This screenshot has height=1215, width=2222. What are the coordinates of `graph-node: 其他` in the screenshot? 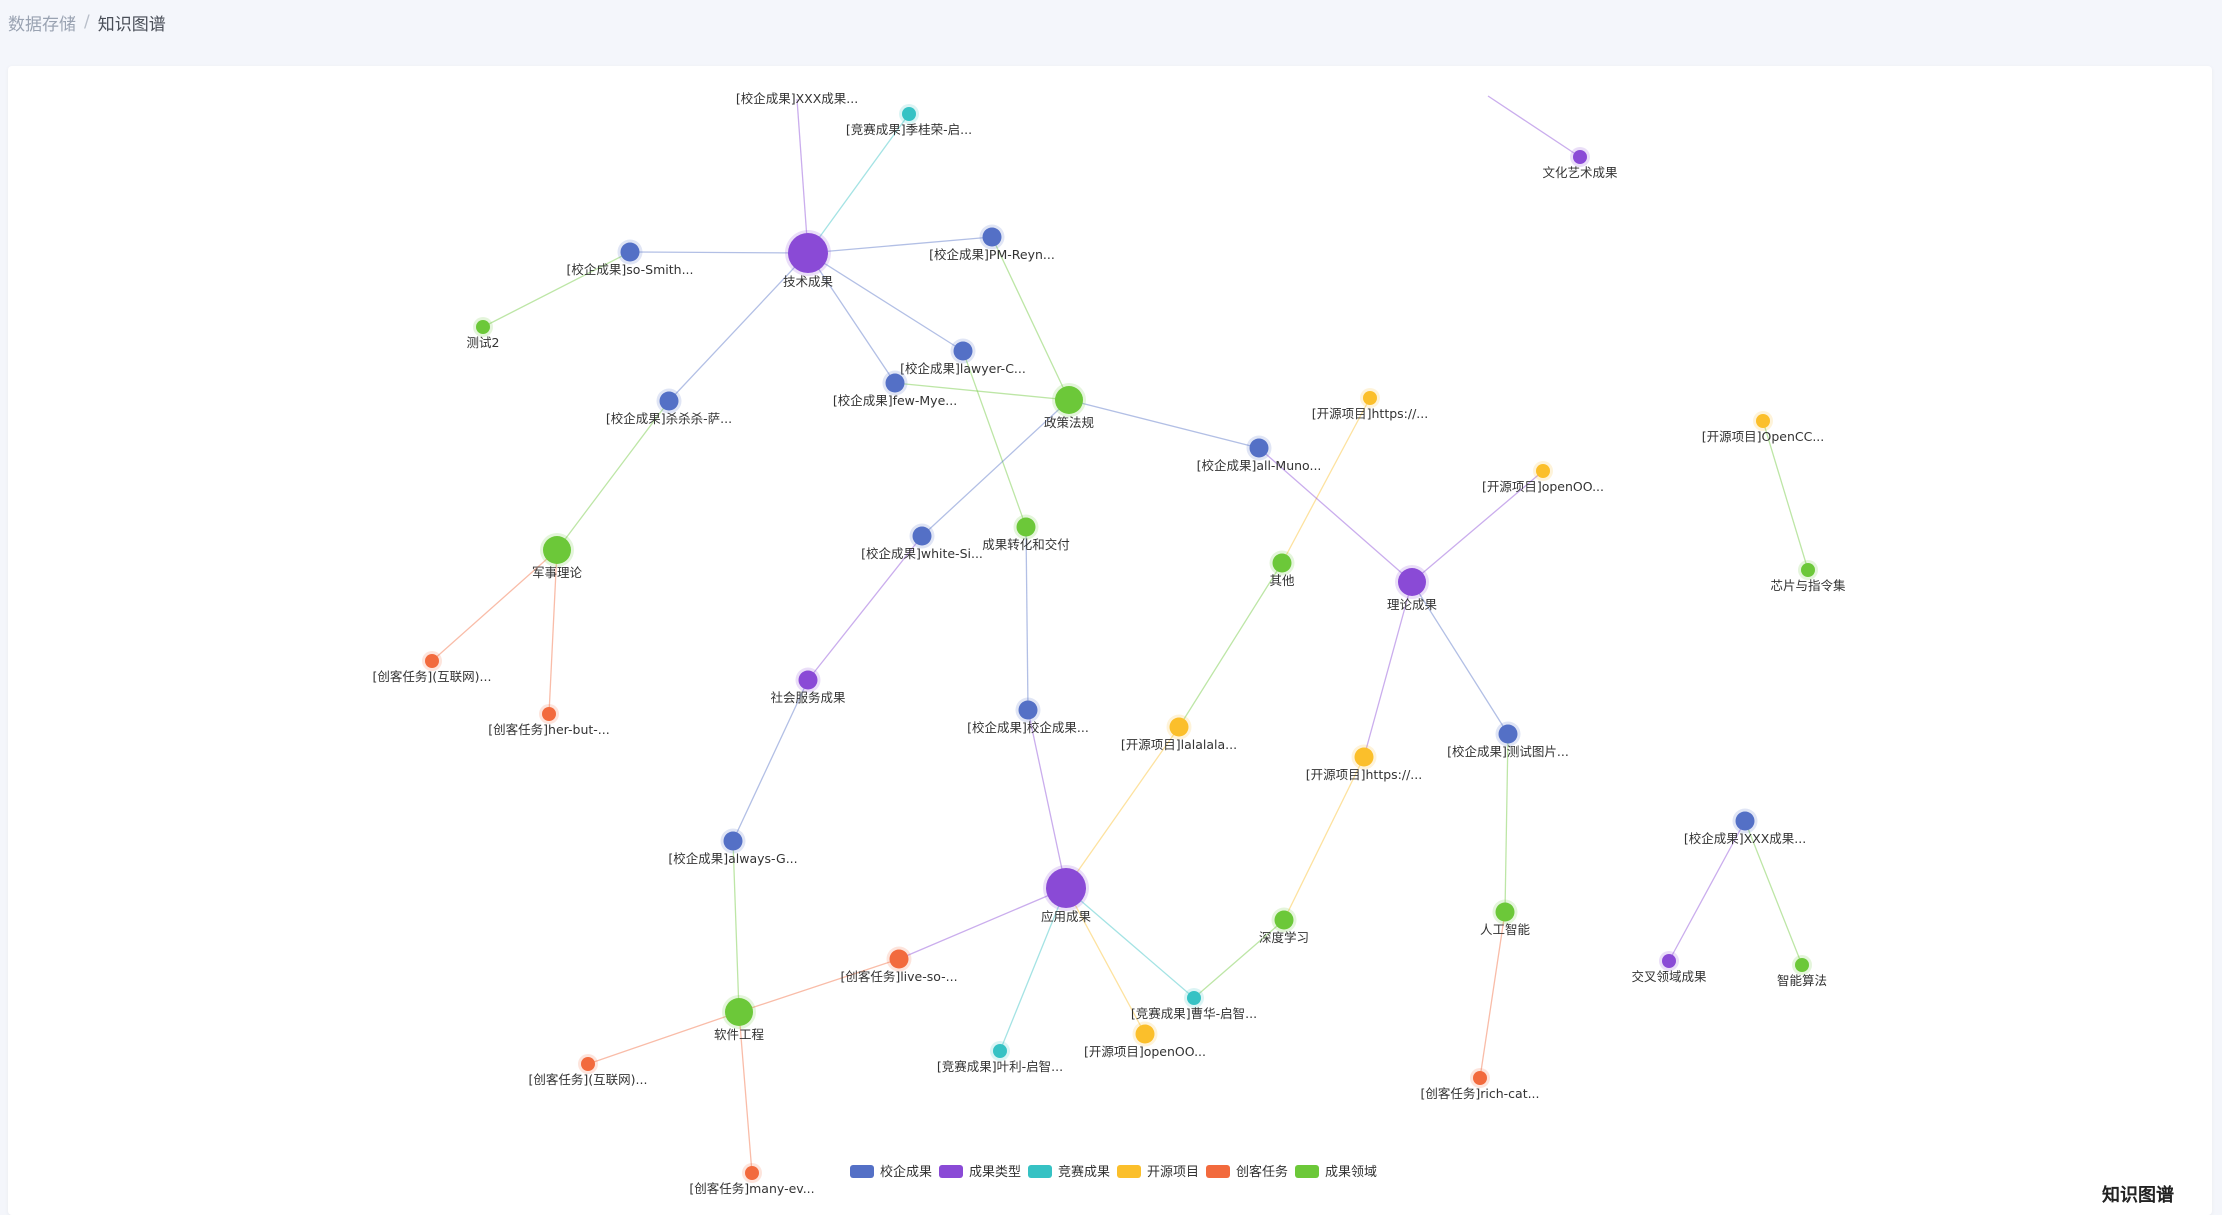 It's located at (1282, 569).